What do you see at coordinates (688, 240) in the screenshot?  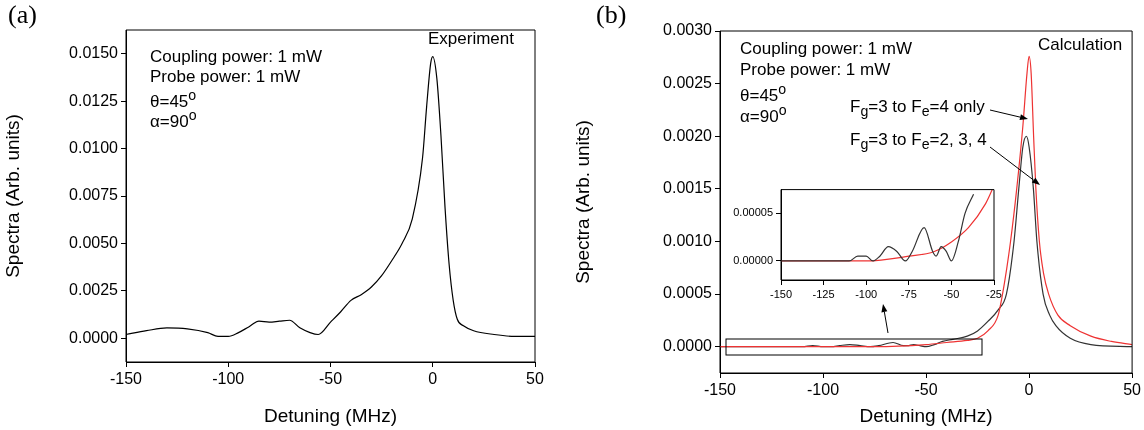 I see `y-tick-label: 0.0010` at bounding box center [688, 240].